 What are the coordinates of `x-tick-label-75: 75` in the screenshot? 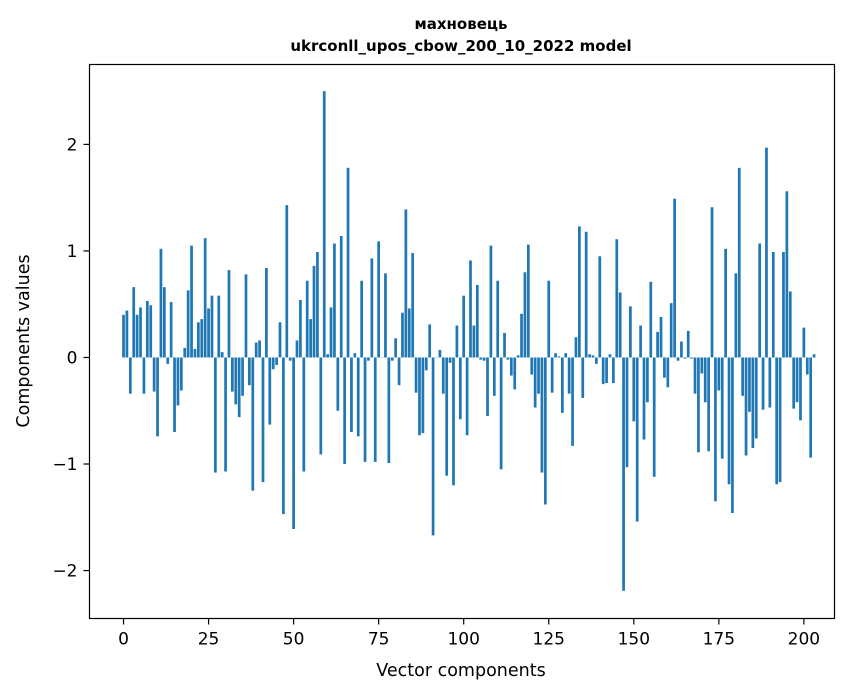 It's located at (379, 640).